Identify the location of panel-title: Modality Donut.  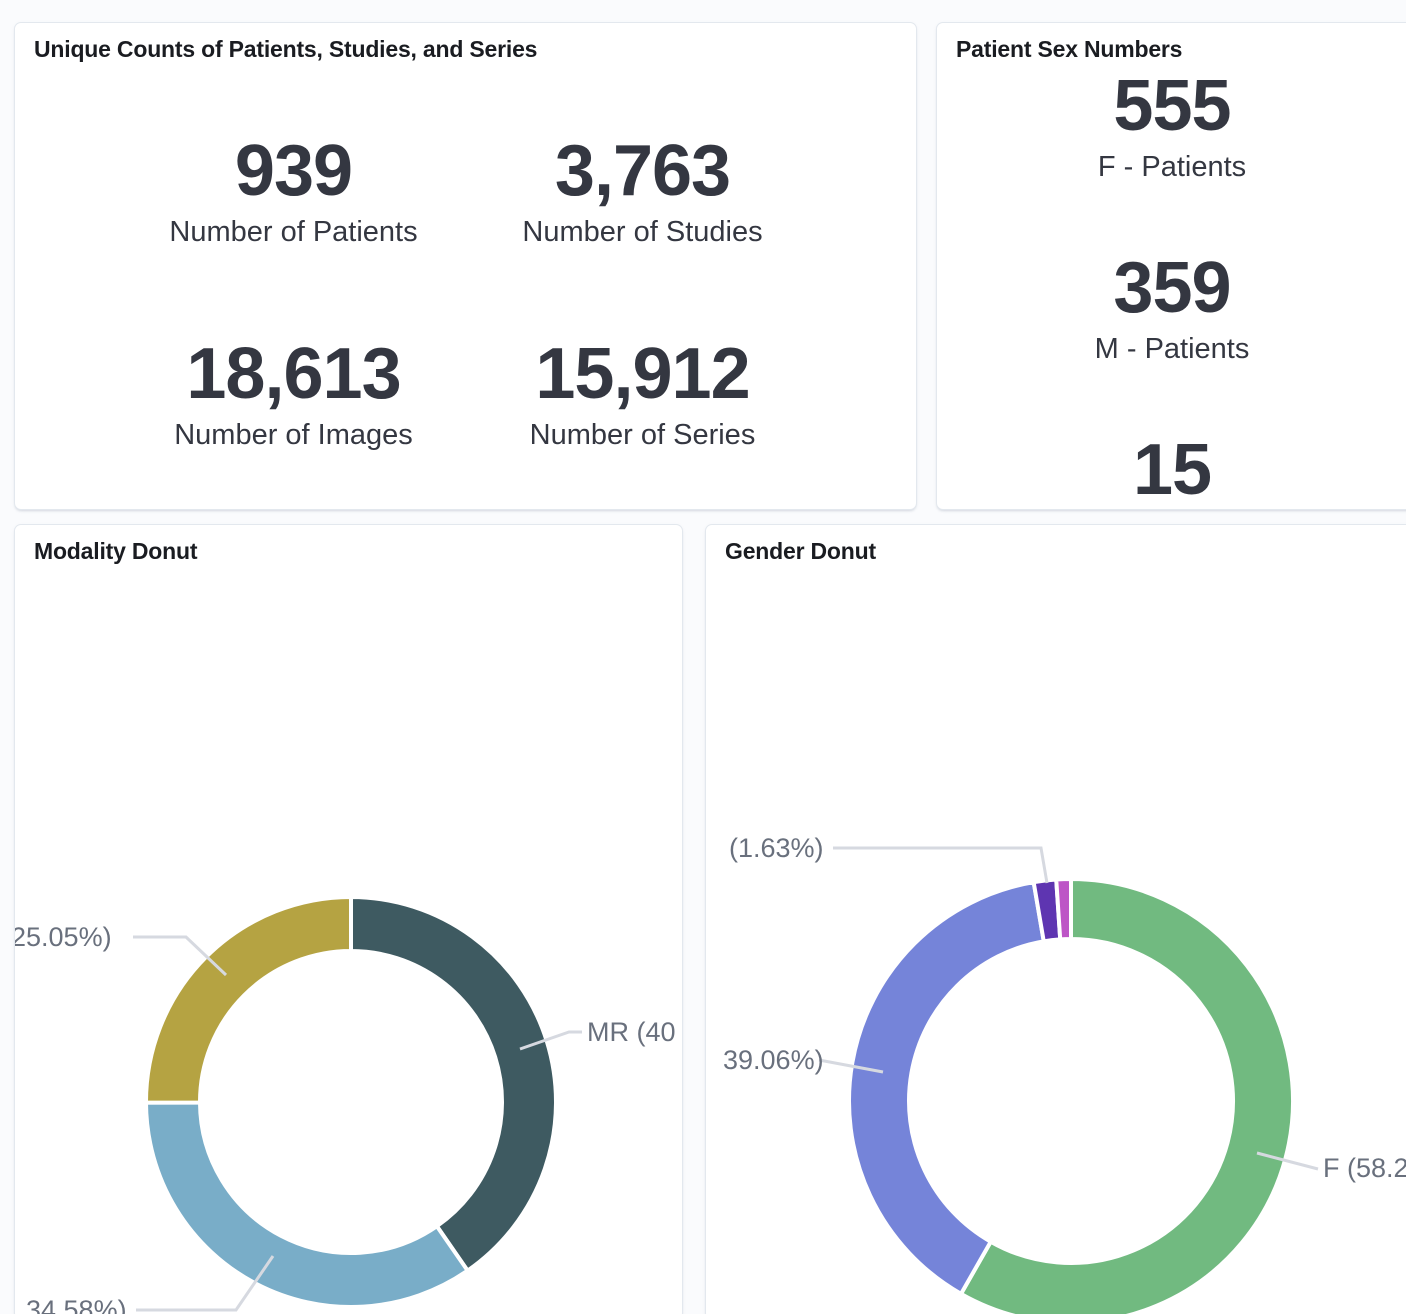
(116, 551).